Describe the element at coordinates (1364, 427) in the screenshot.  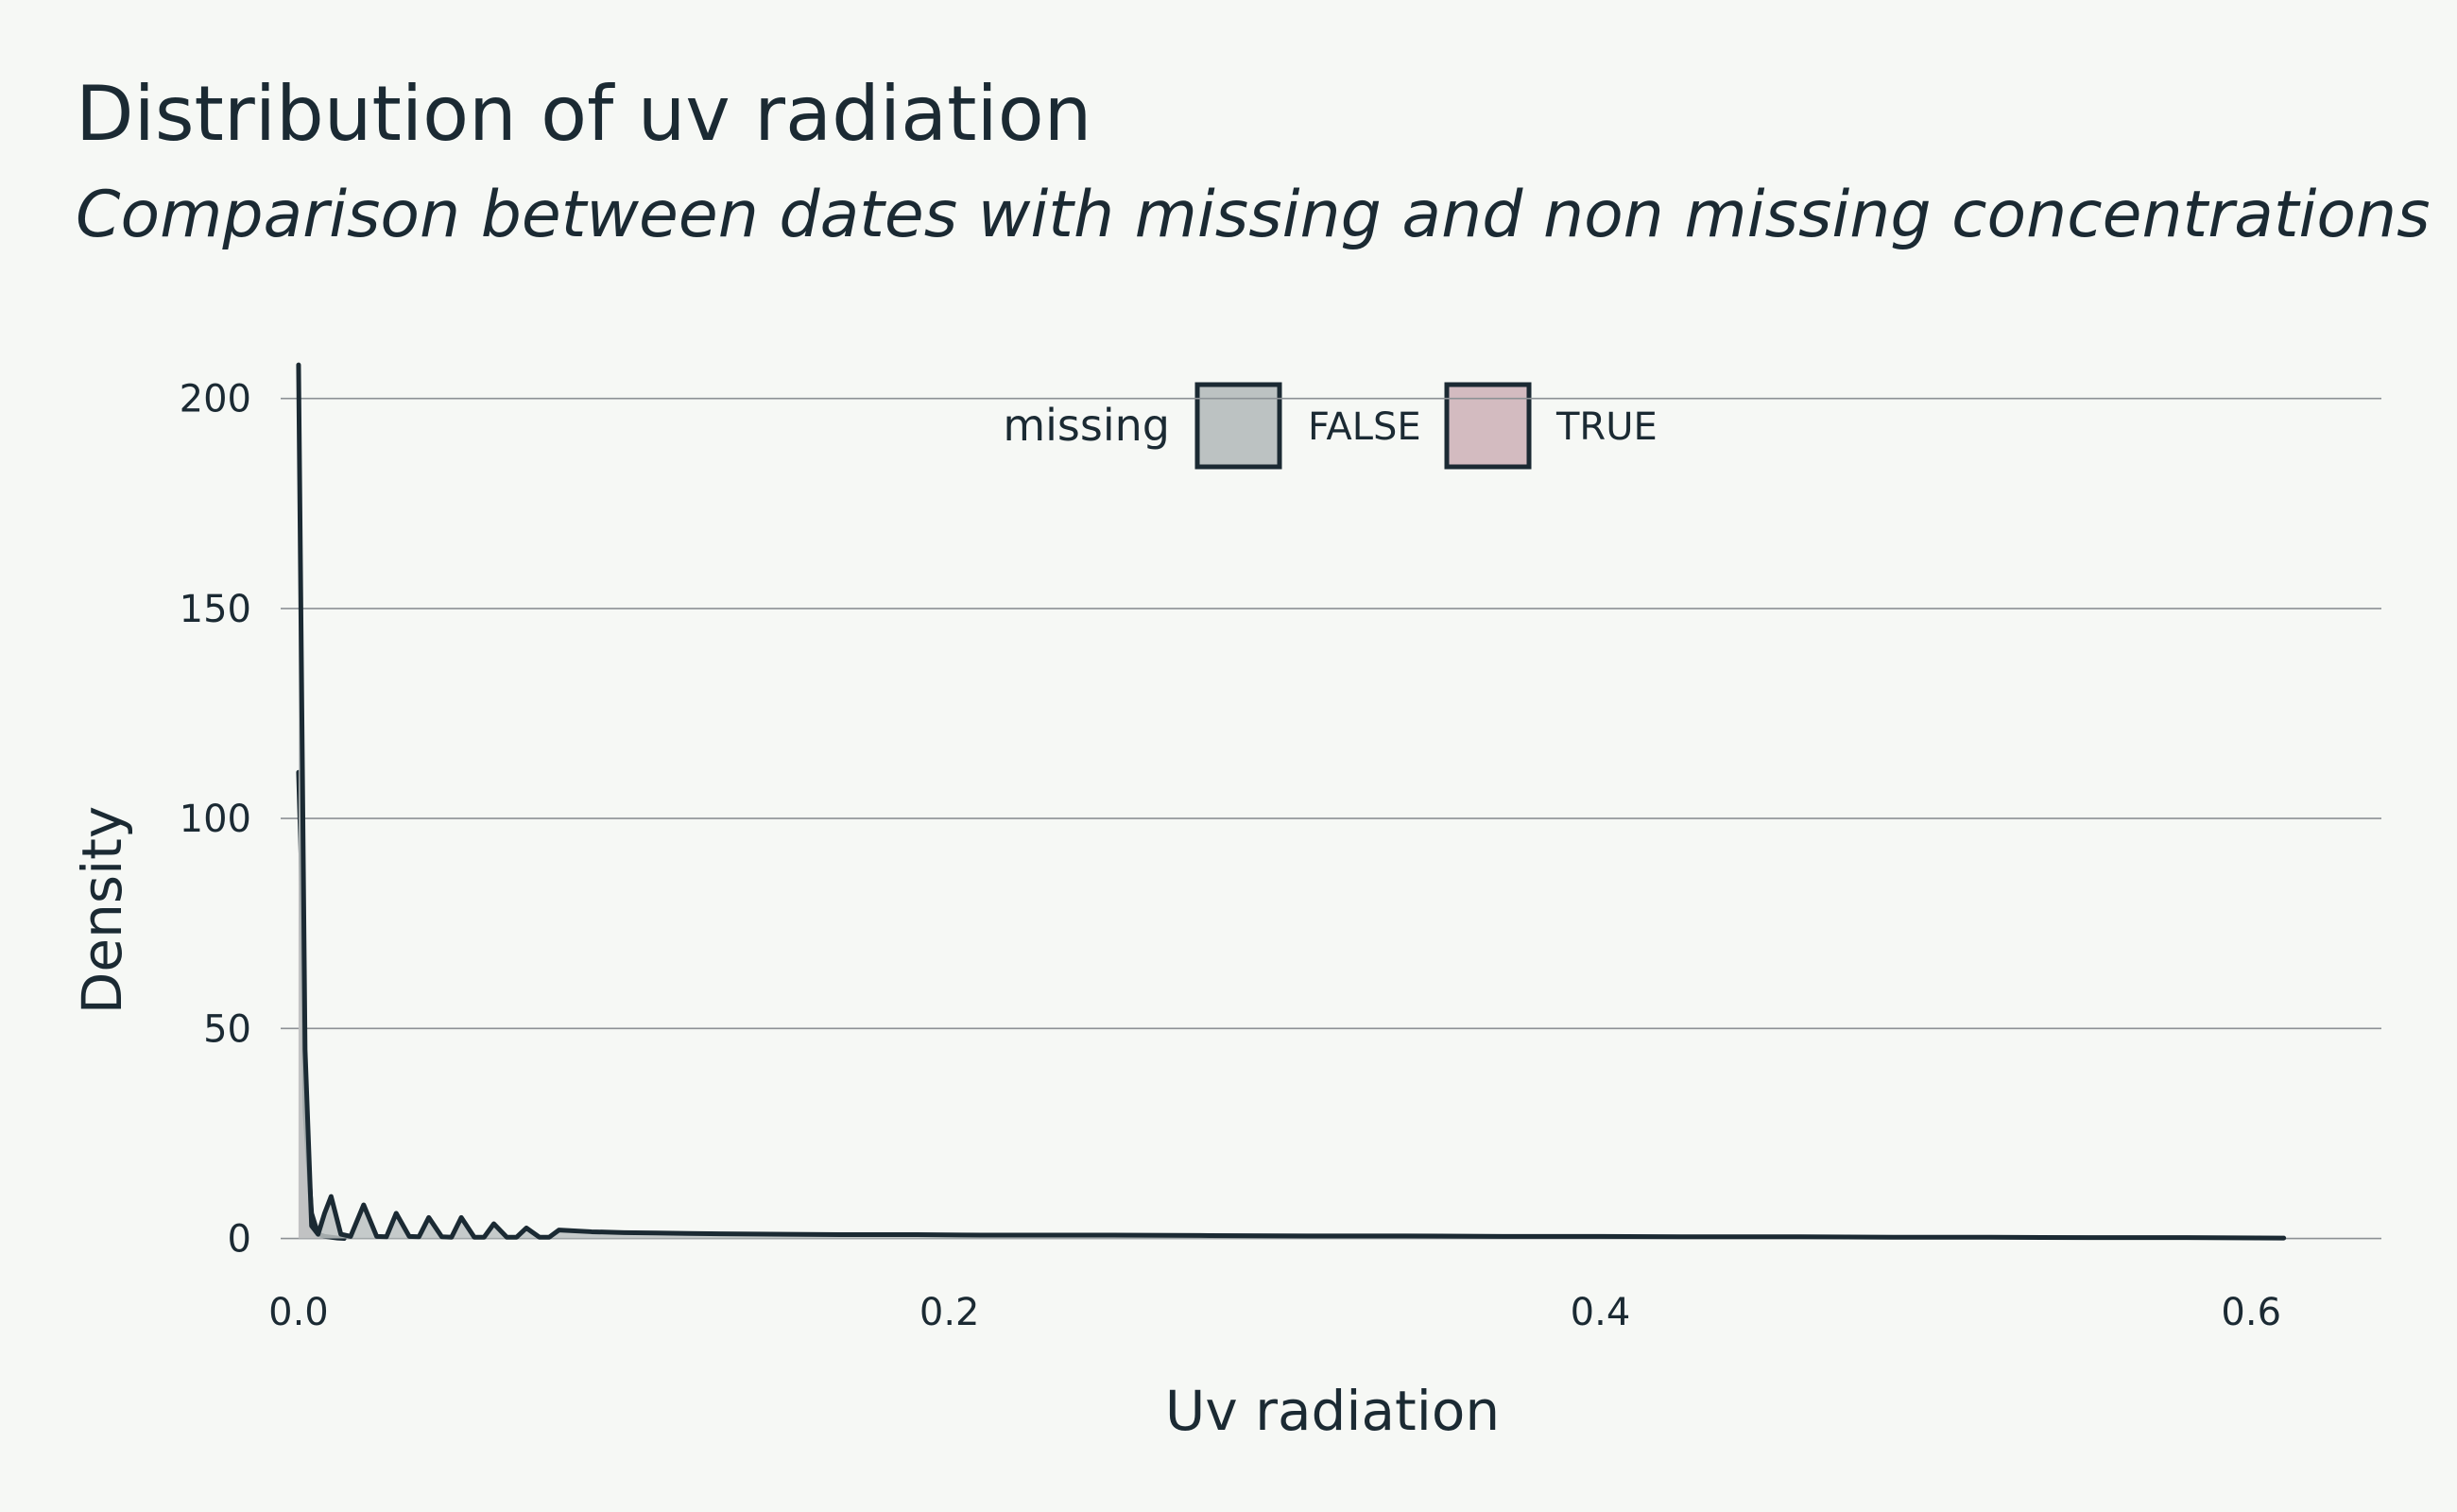
I see `legend-label-false: FALSE` at that location.